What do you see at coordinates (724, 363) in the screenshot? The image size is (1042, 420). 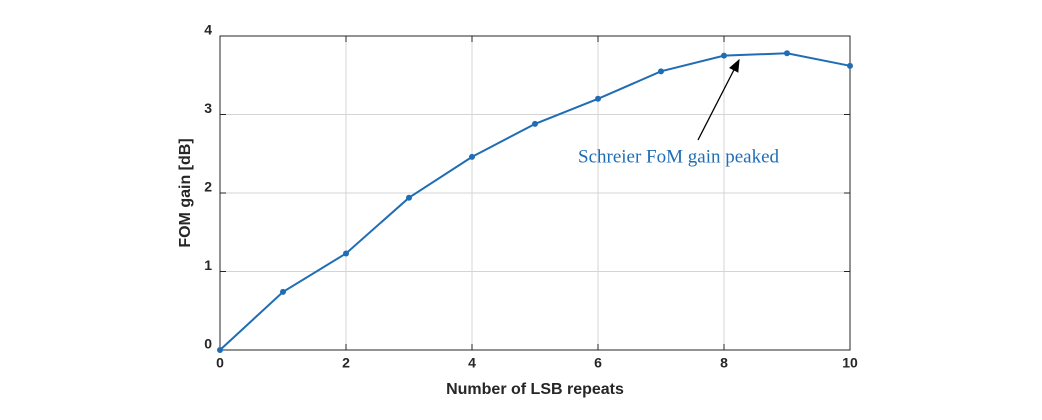 I see `x-tick-label: 8` at bounding box center [724, 363].